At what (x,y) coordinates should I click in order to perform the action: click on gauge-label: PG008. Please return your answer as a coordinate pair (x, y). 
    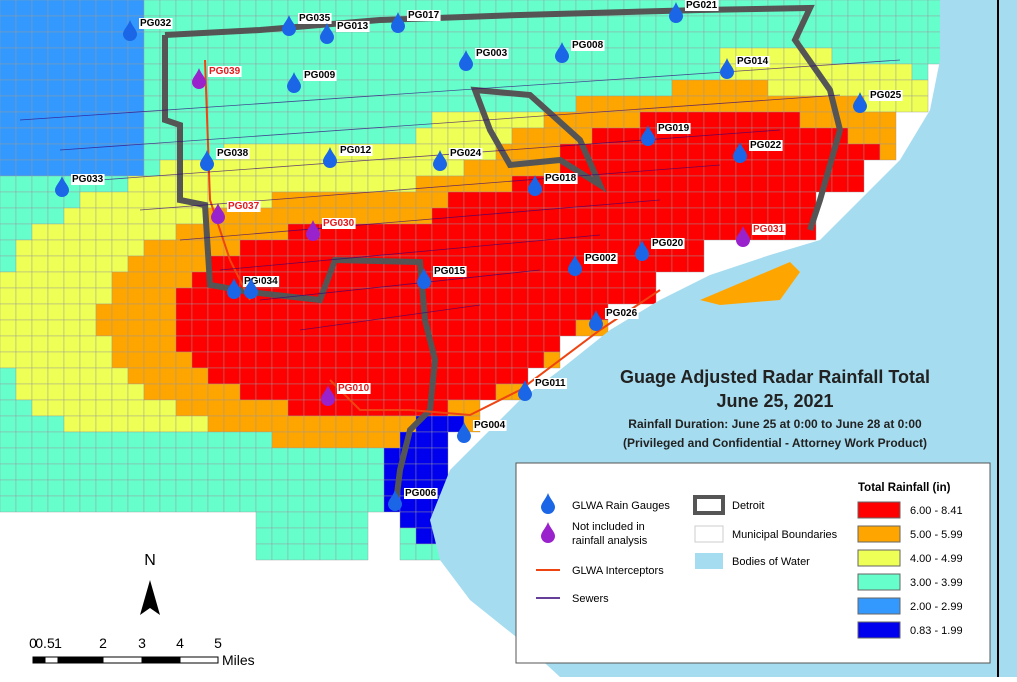
    Looking at the image, I should click on (588, 45).